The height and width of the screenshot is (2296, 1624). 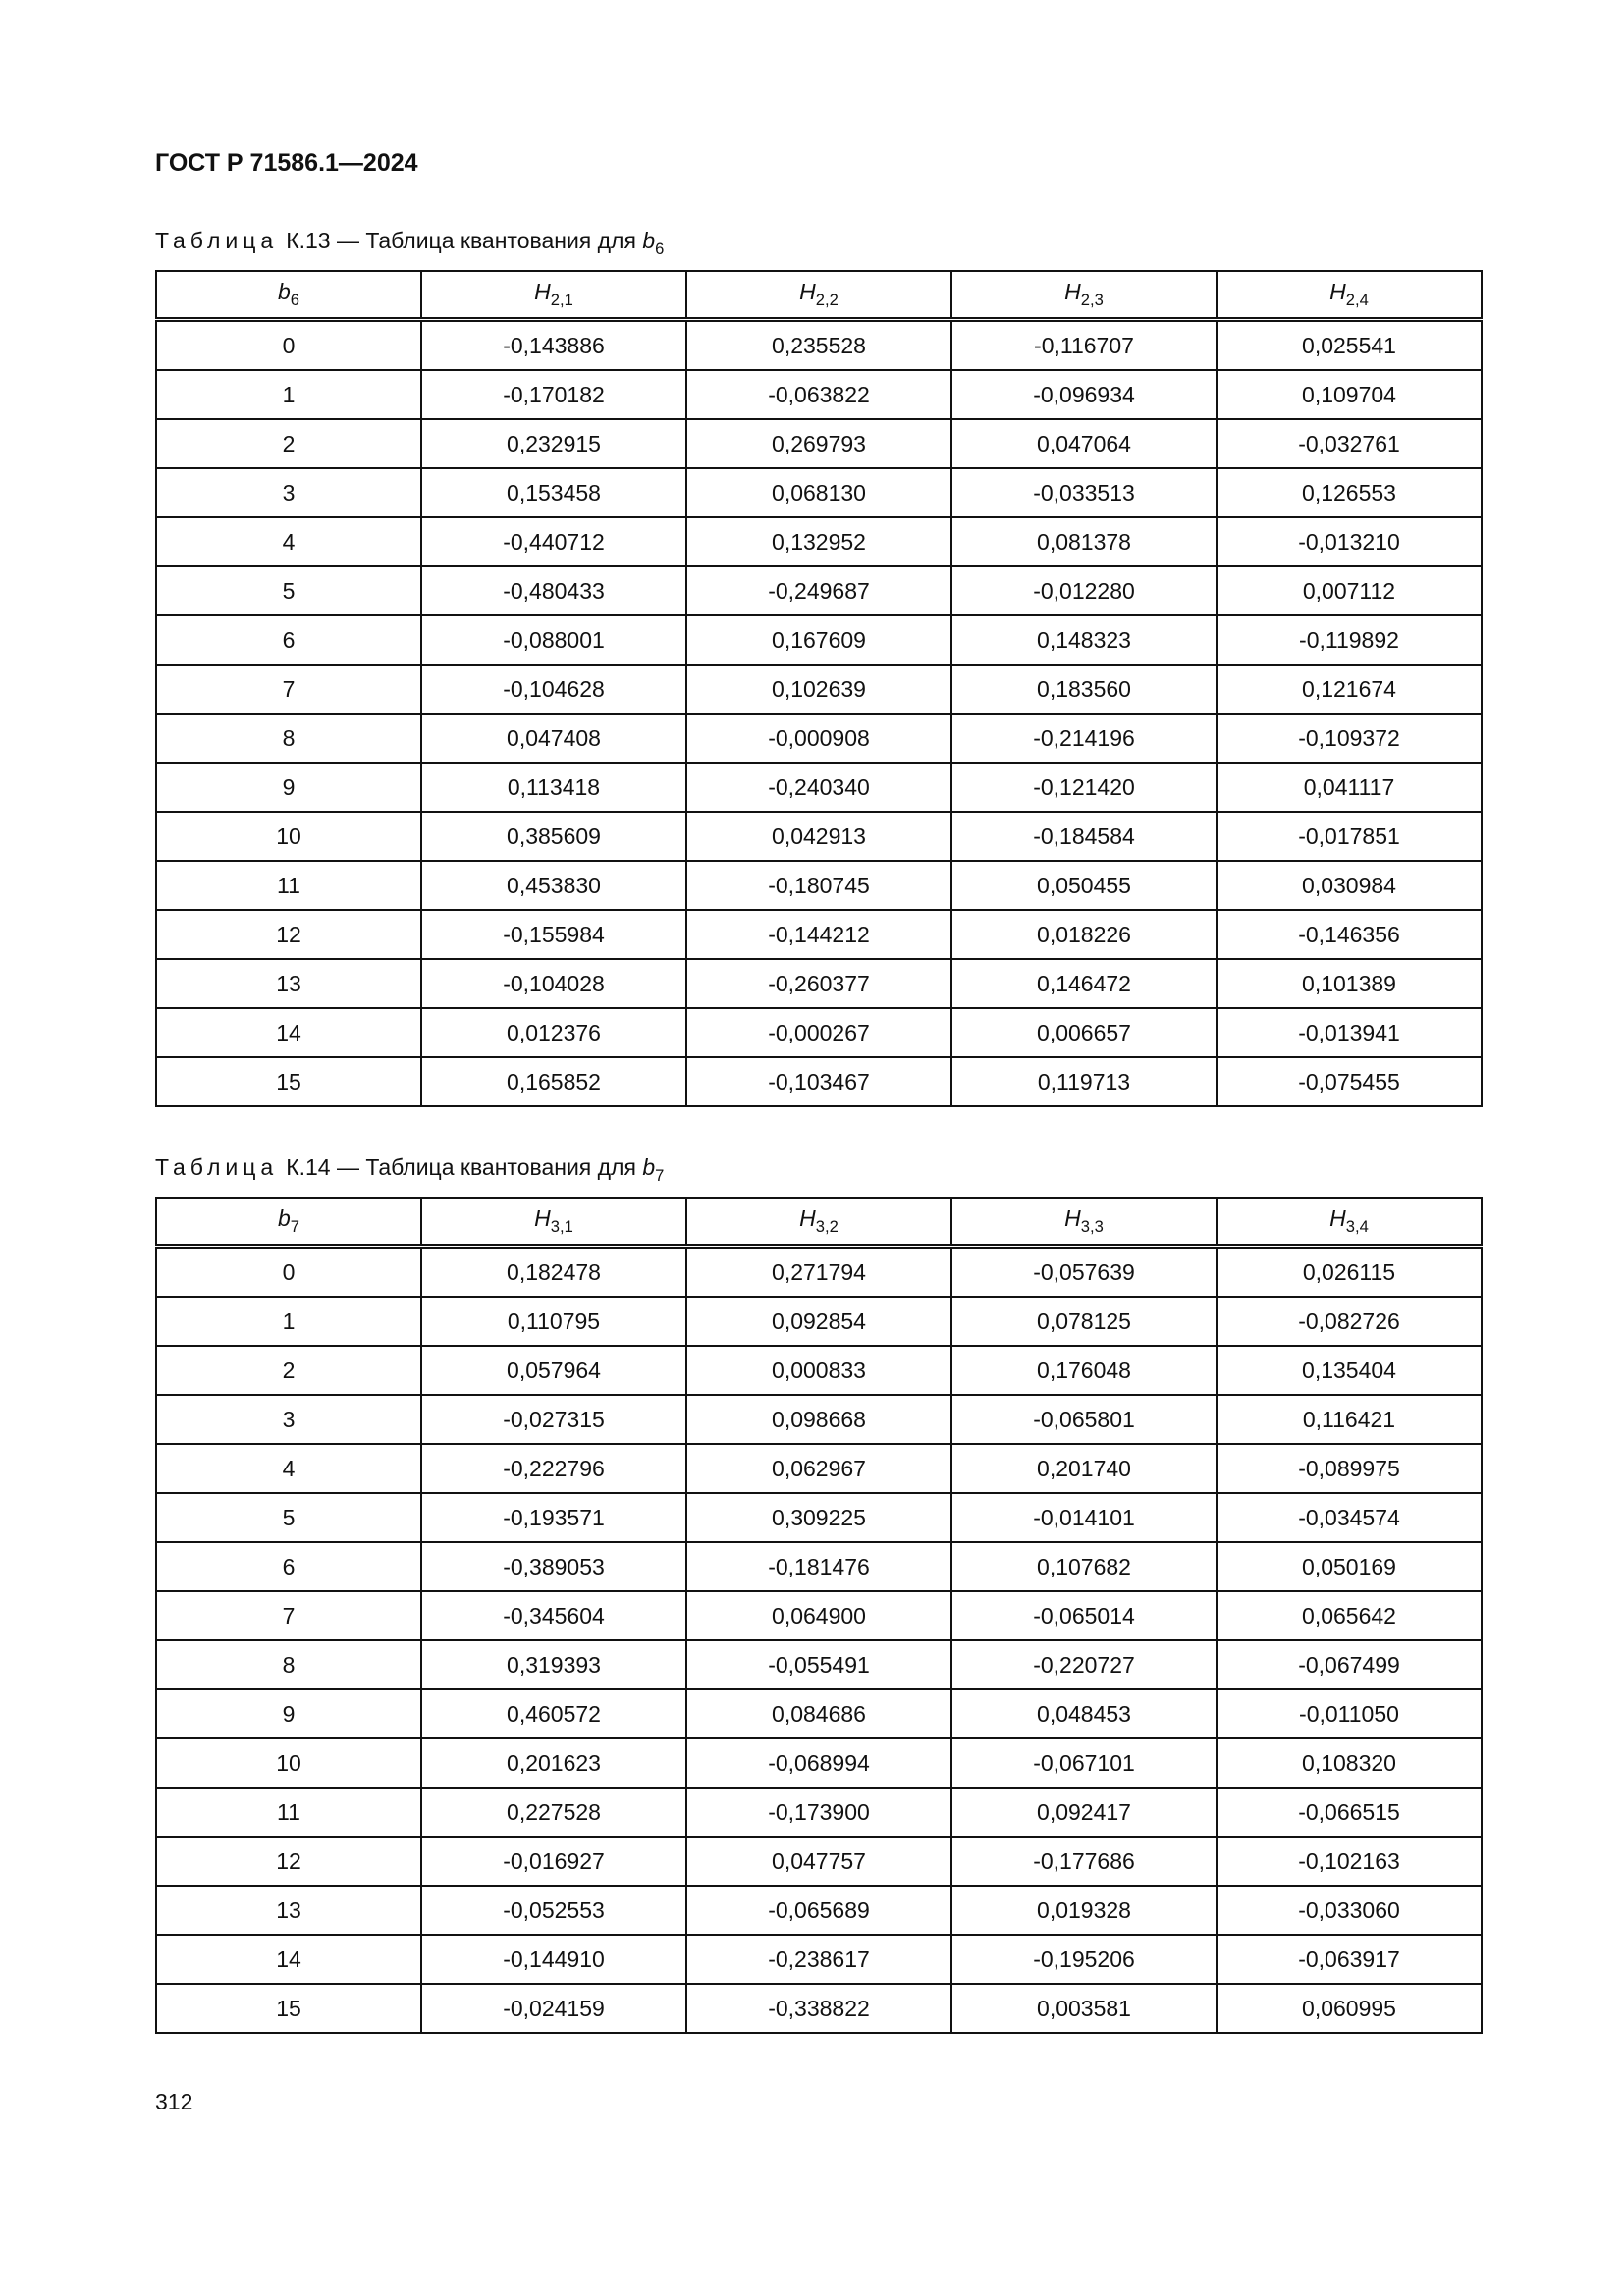 I want to click on column-header-sub: 2,2, so click(x=827, y=300).